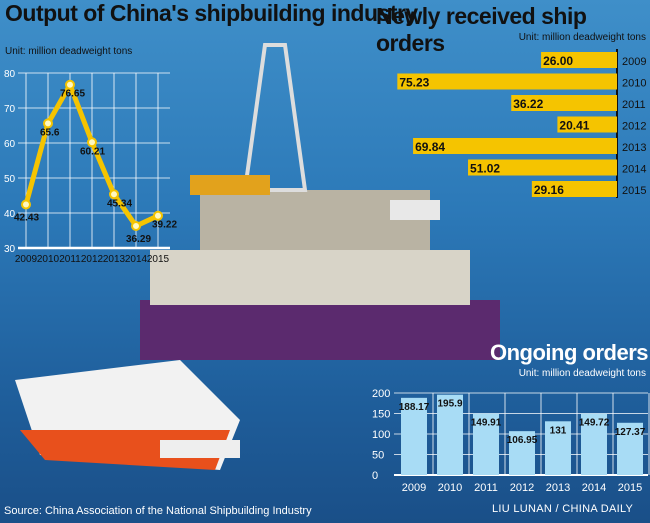 The height and width of the screenshot is (523, 650). Describe the element at coordinates (634, 127) in the screenshot. I see `category-label: 2012` at that location.